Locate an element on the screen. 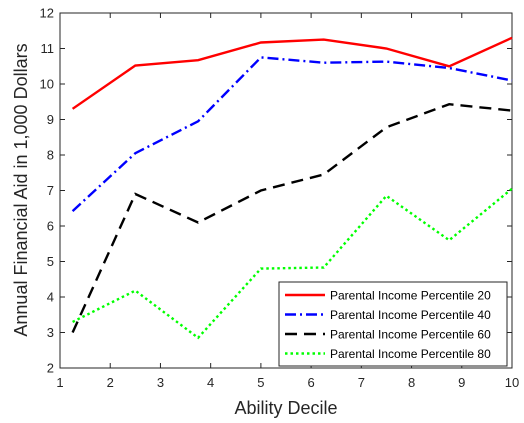 This screenshot has height=423, width=524. y-tick-label: 3 is located at coordinates (50, 332).